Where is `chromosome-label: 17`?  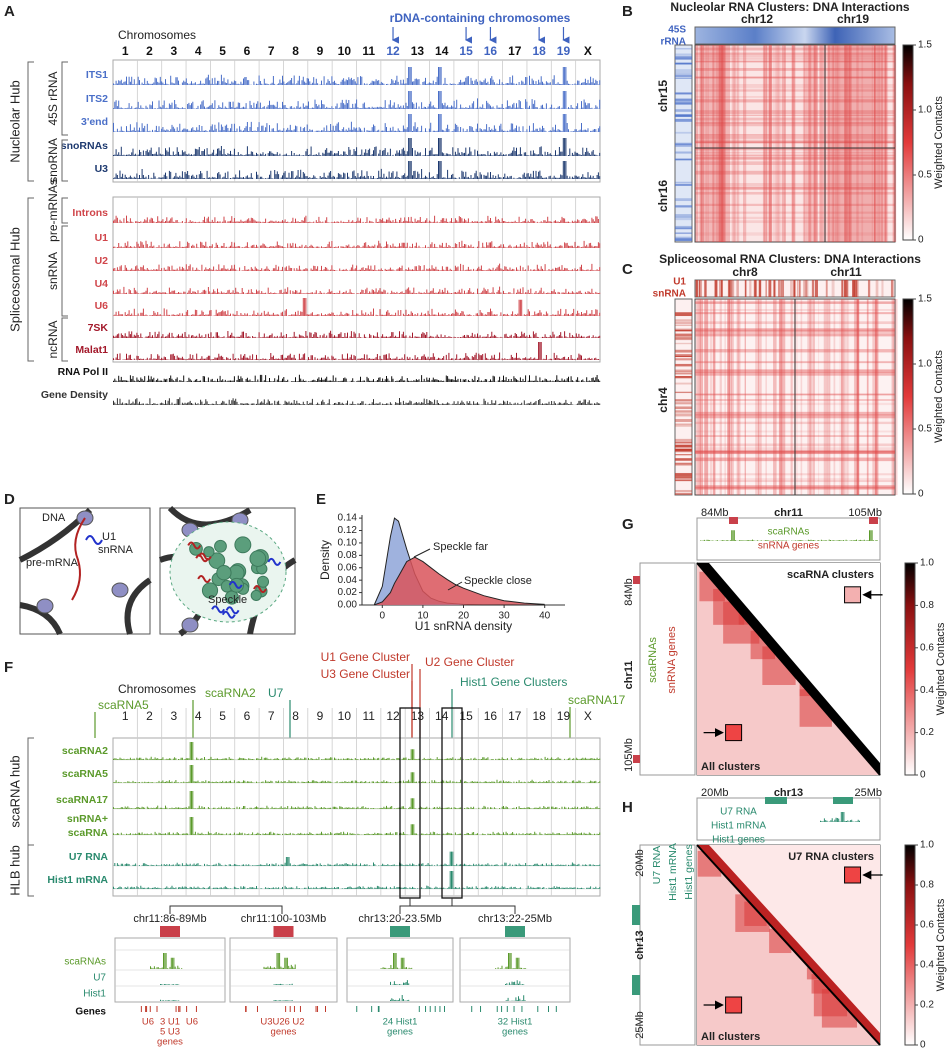 chromosome-label: 17 is located at coordinates (515, 716).